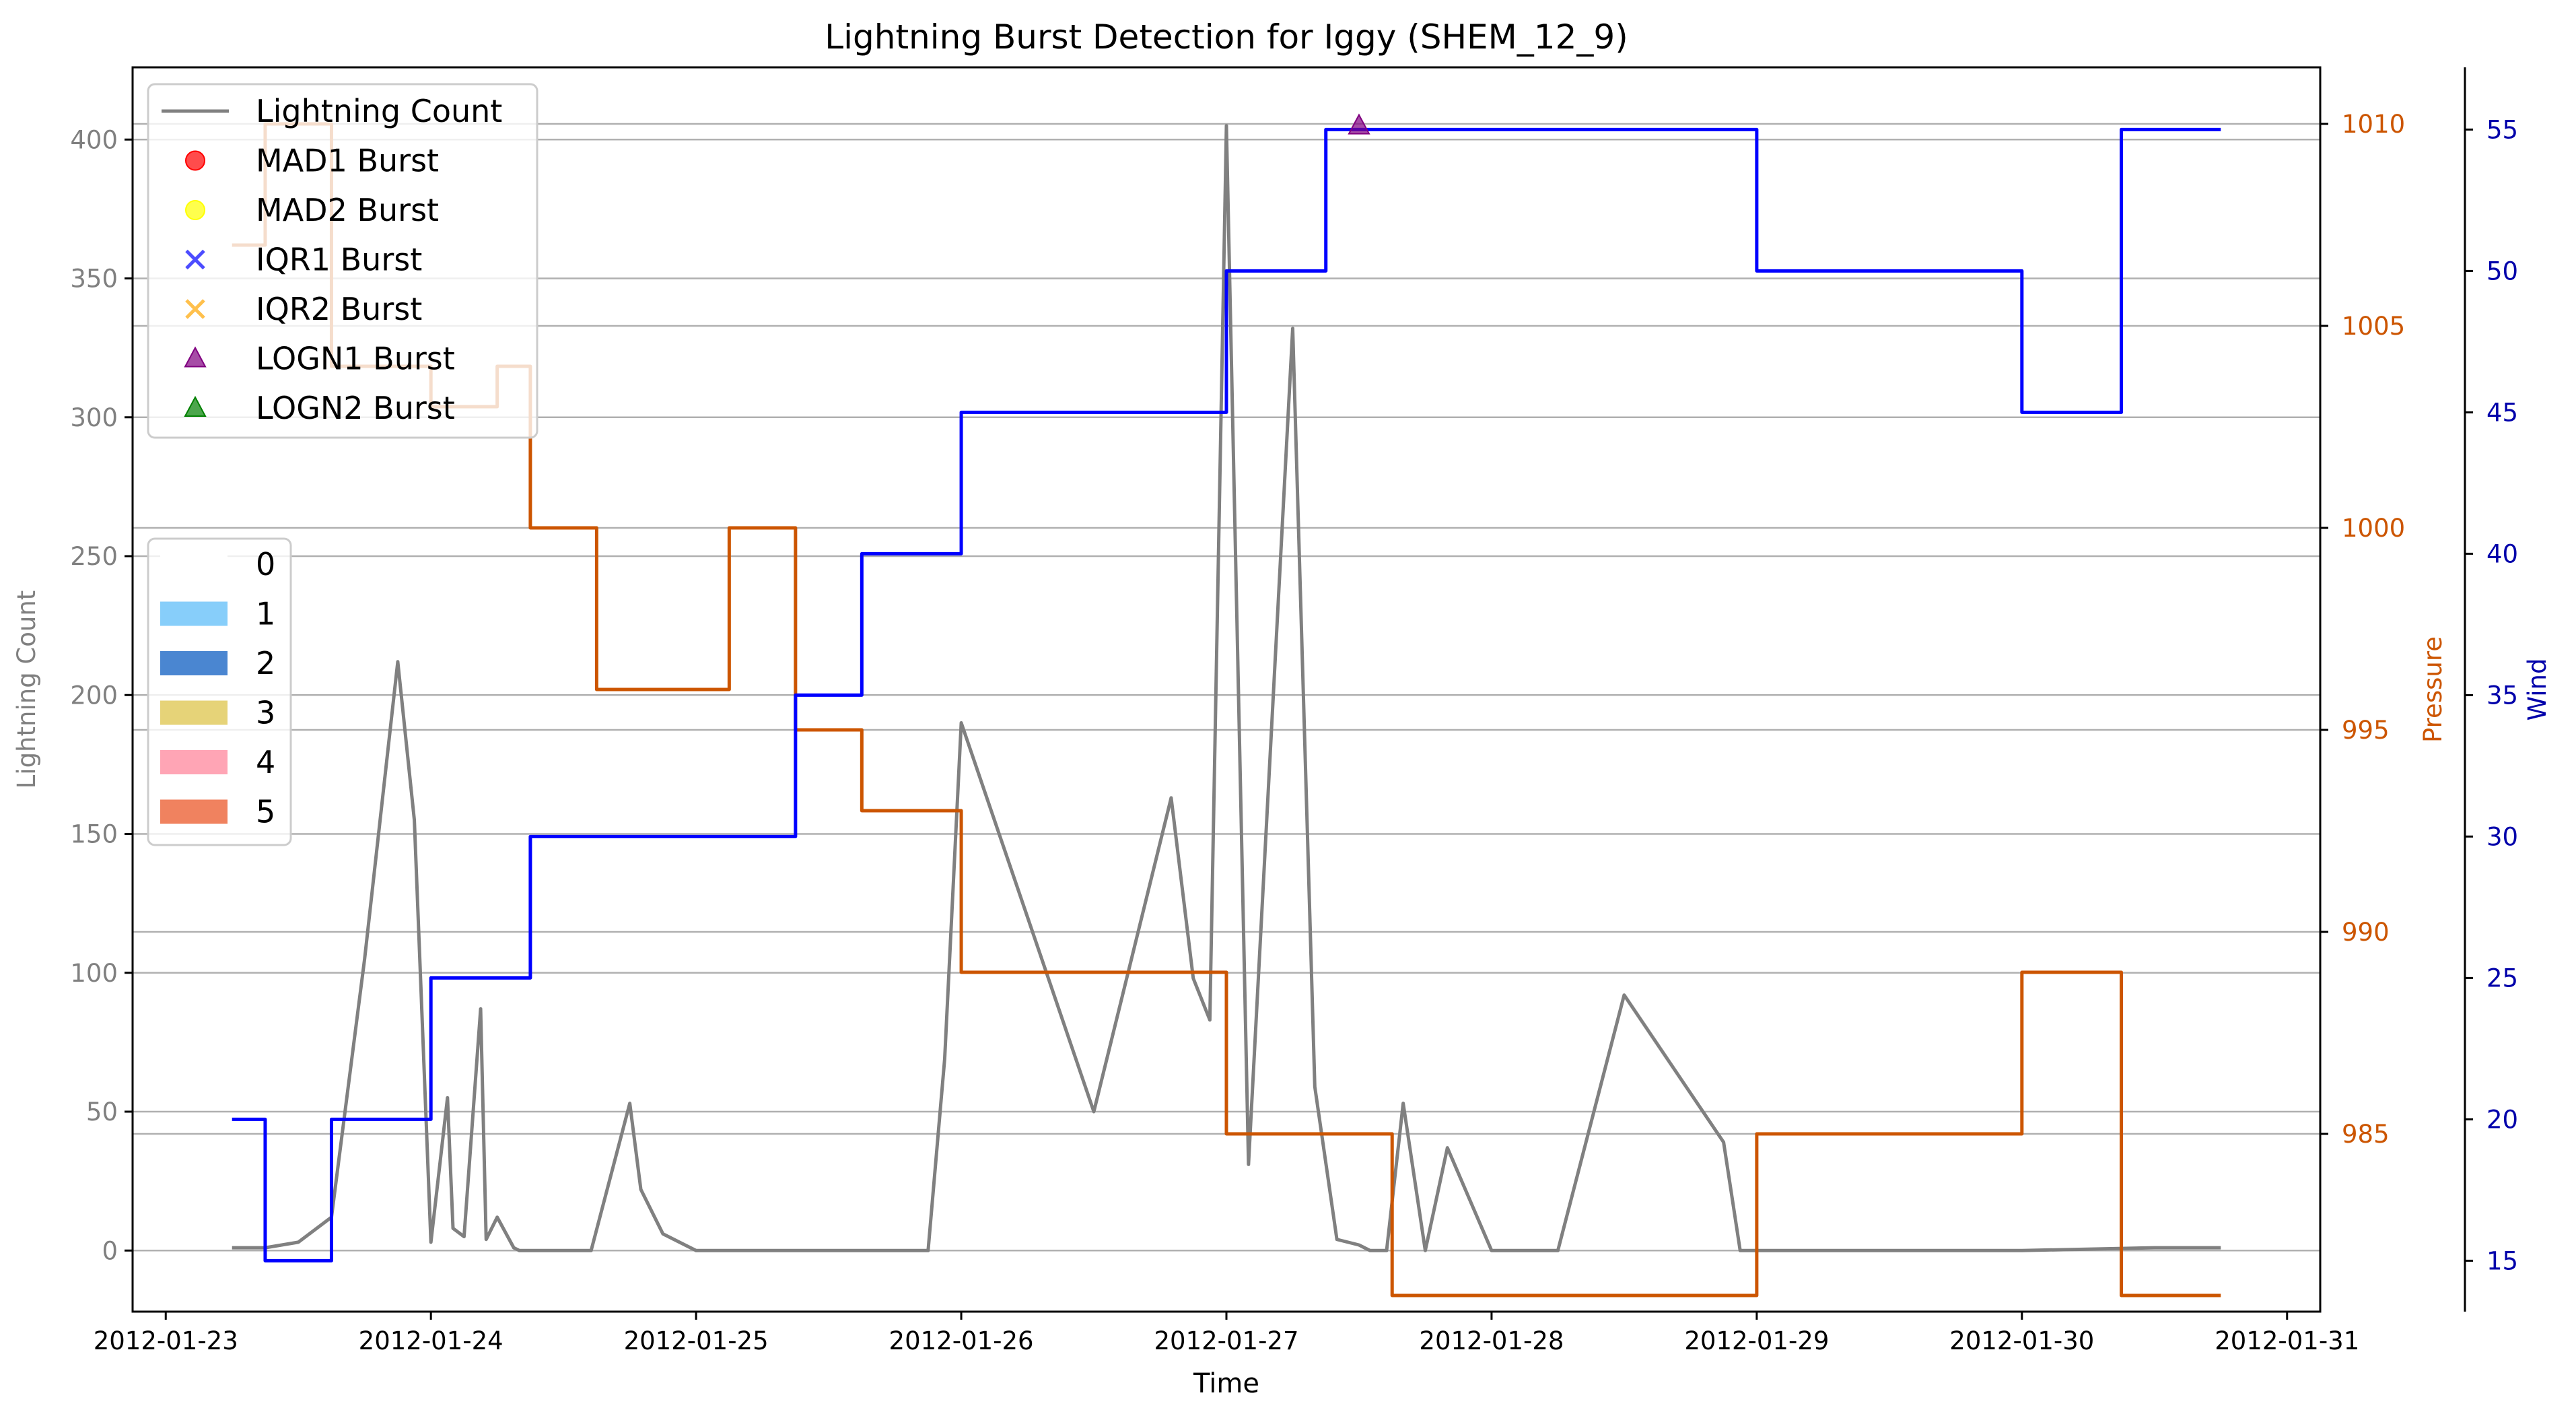 This screenshot has height=1416, width=2576. Describe the element at coordinates (94, 279) in the screenshot. I see `tick-label: 350` at that location.